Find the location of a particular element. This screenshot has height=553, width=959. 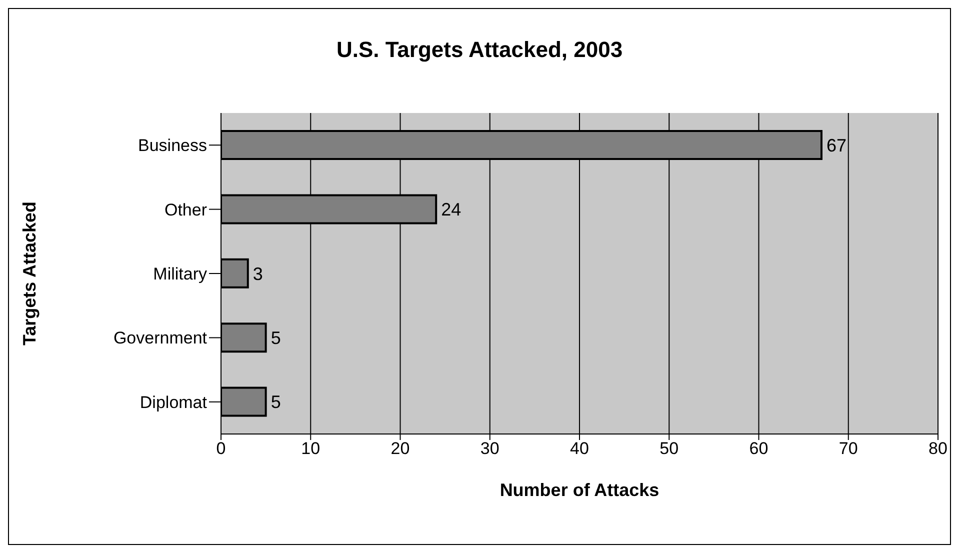

x-tick-label: 0 is located at coordinates (221, 448).